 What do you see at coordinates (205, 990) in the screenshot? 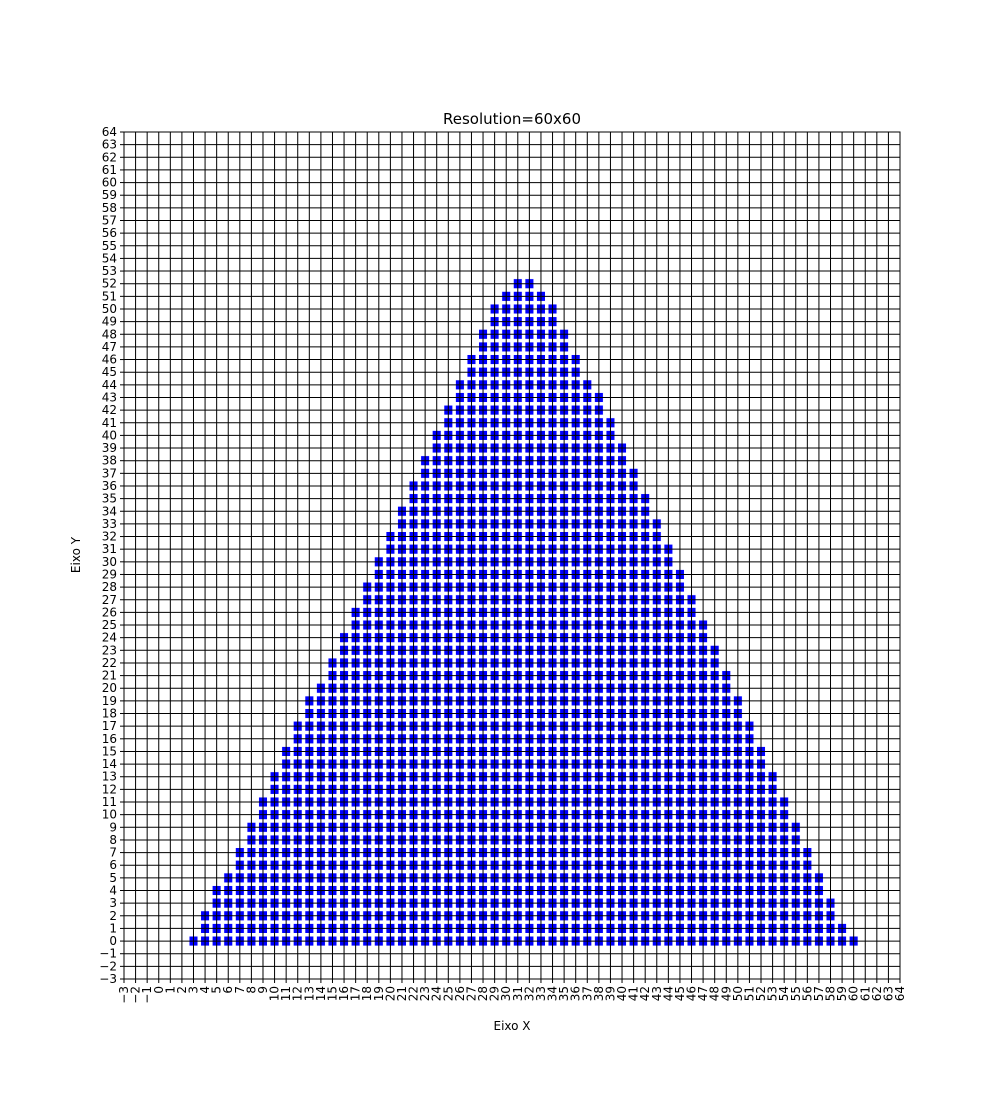
I see `x-tick-label: 4` at bounding box center [205, 990].